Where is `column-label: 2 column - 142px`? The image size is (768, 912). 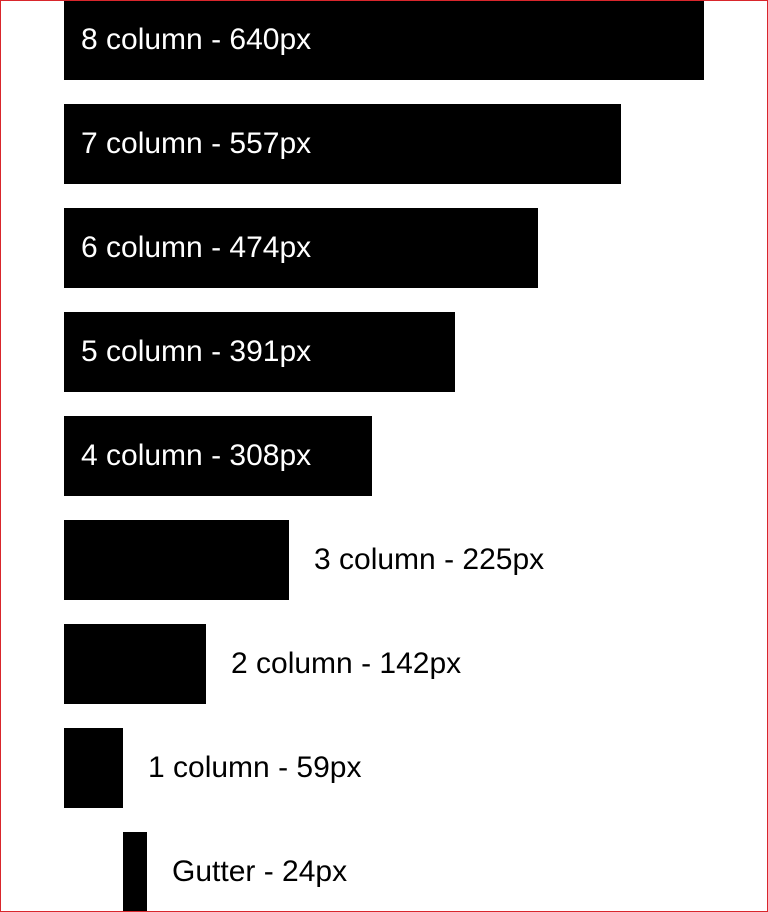 column-label: 2 column - 142px is located at coordinates (346, 663).